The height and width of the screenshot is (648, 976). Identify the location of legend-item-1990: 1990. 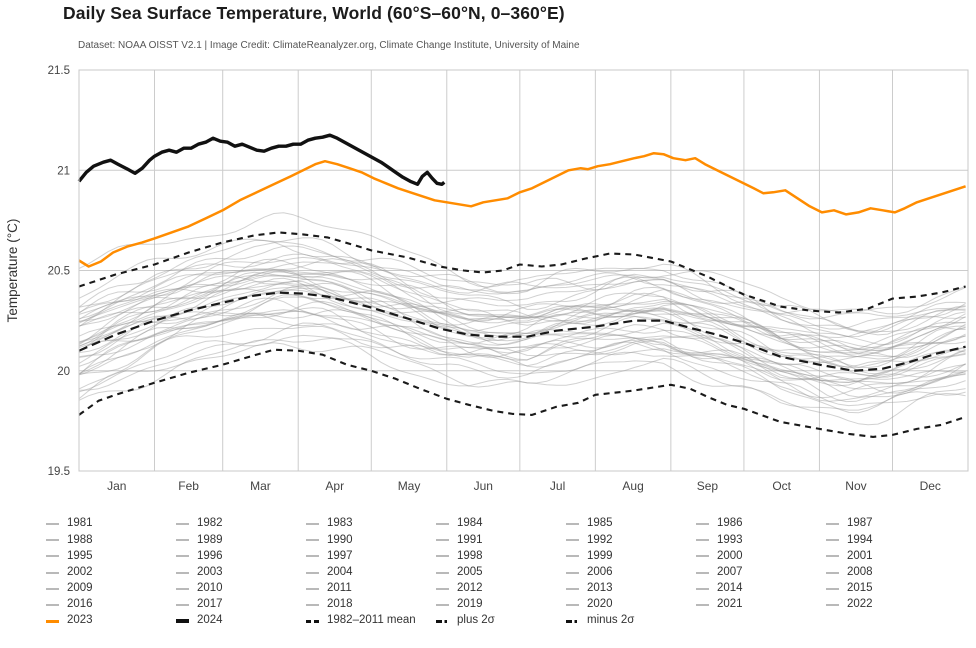
(371, 540).